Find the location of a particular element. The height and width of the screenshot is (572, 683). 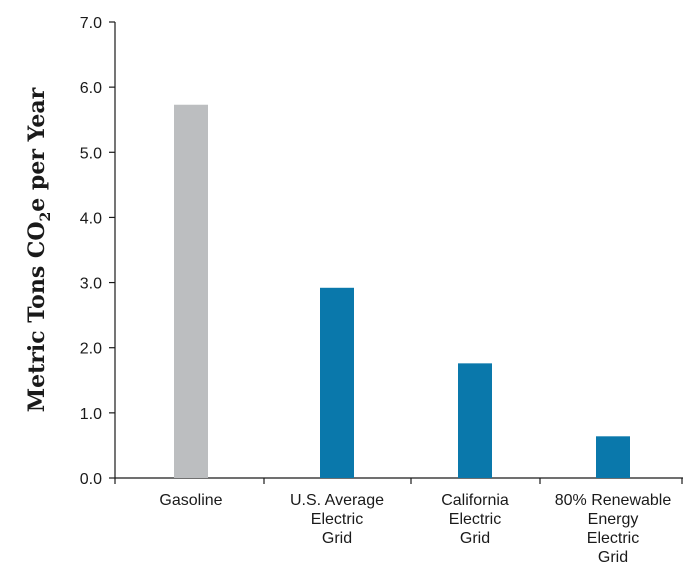

y-tick-label: 1.0 is located at coordinates (91, 414).